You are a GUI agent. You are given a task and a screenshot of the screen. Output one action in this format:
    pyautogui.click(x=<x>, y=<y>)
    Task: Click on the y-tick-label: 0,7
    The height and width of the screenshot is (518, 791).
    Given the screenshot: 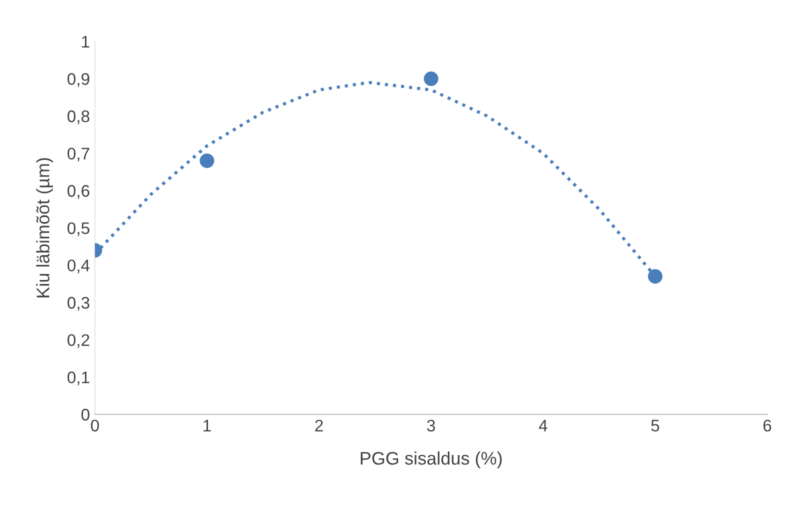 What is the action you would take?
    pyautogui.click(x=79, y=155)
    